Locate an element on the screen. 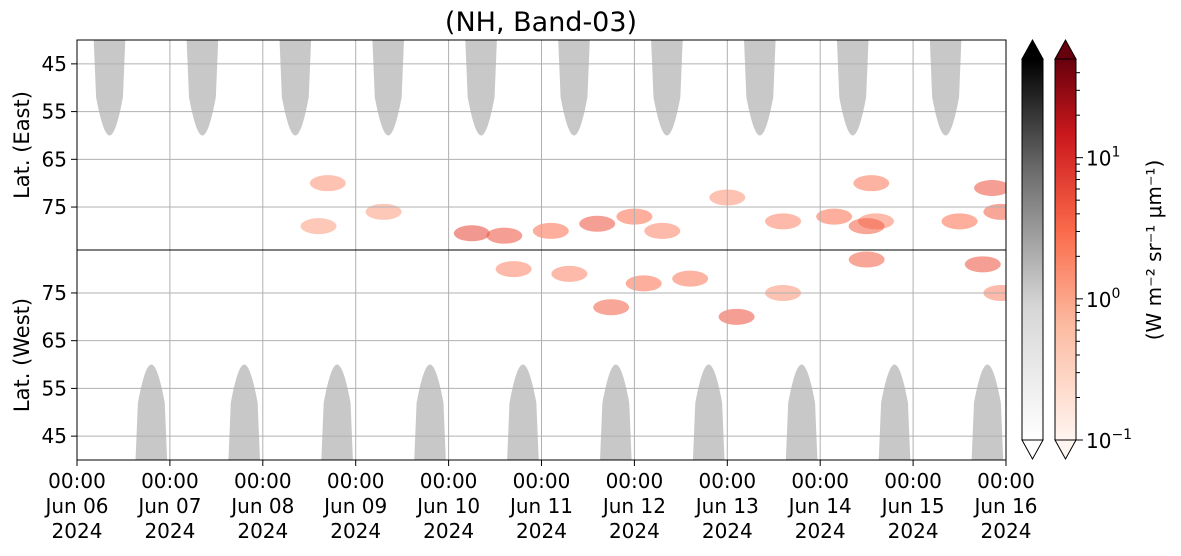 The image size is (1181, 556). xtick-label-7-3: 2024 is located at coordinates (727, 531).